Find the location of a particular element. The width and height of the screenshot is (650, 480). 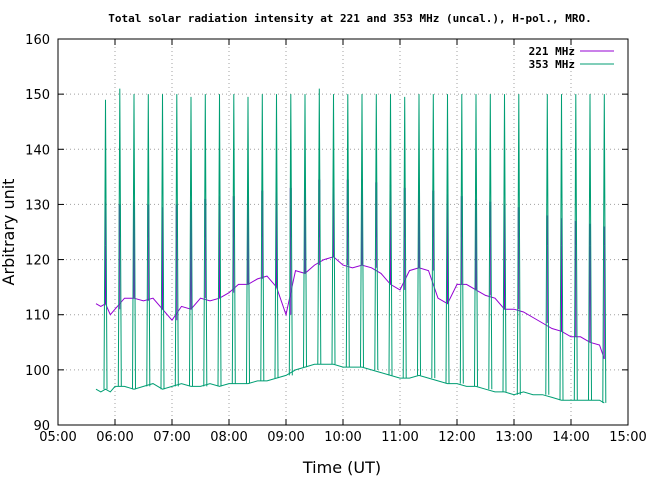

y-tick-label: 100 is located at coordinates (37, 371).